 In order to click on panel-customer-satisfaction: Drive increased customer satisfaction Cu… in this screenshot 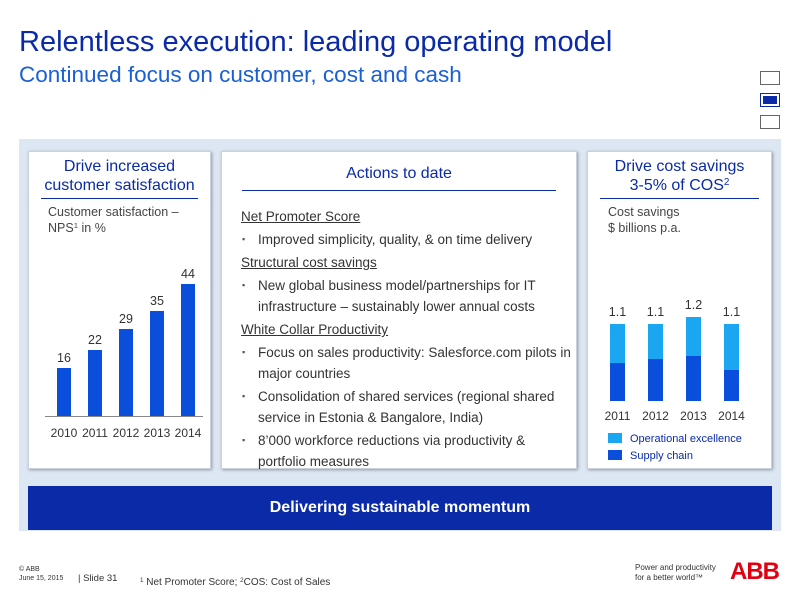, I will do `click(119, 310)`.